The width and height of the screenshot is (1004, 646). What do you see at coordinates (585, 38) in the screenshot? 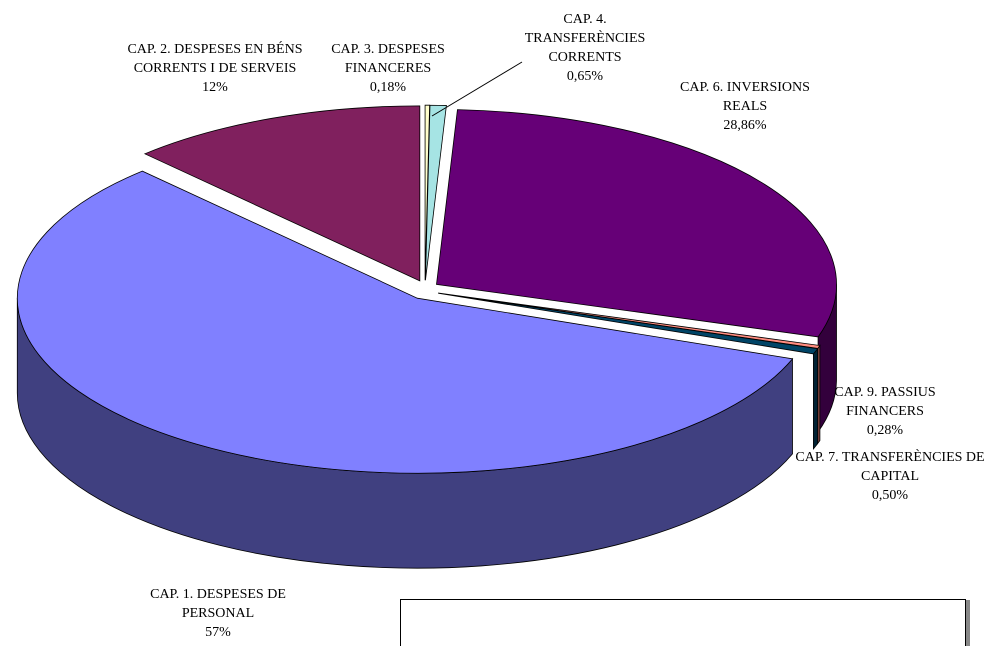
I see `category-name: CAP. 4. TRANSFERÈNCIES CORRENTS` at bounding box center [585, 38].